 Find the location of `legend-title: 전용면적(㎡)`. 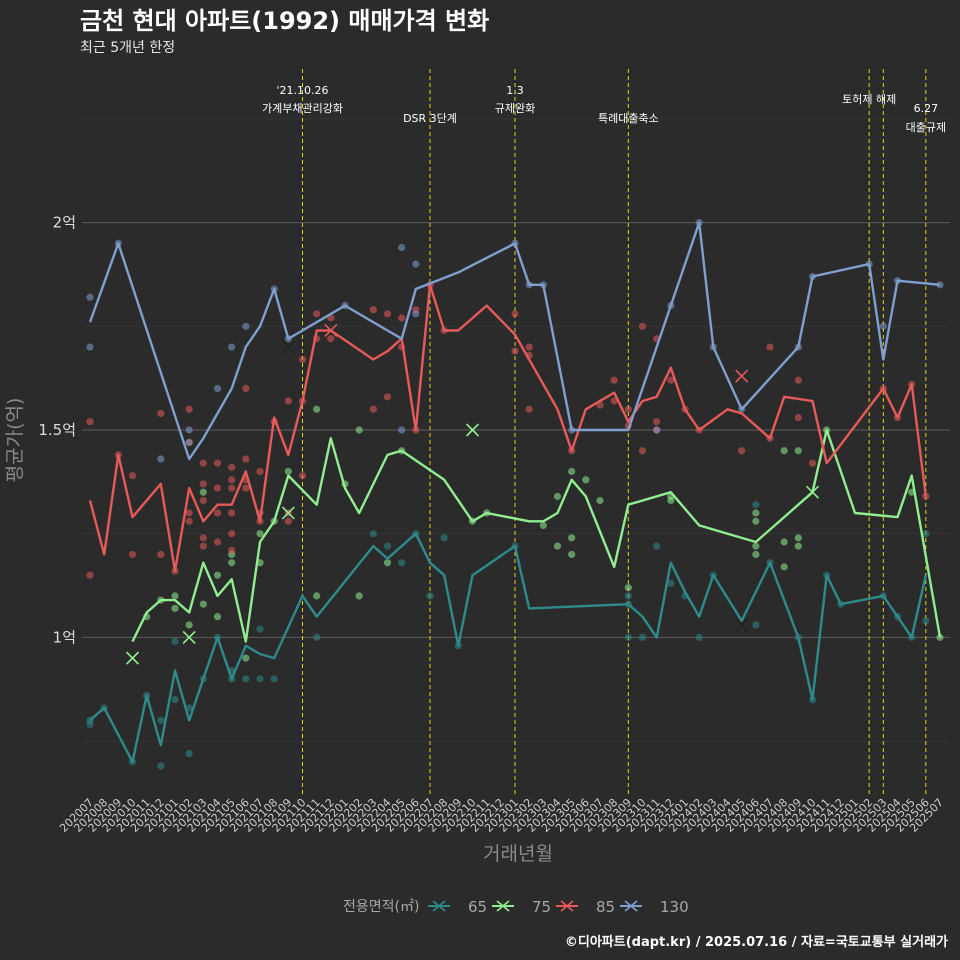

legend-title: 전용면적(㎡) is located at coordinates (381, 907).